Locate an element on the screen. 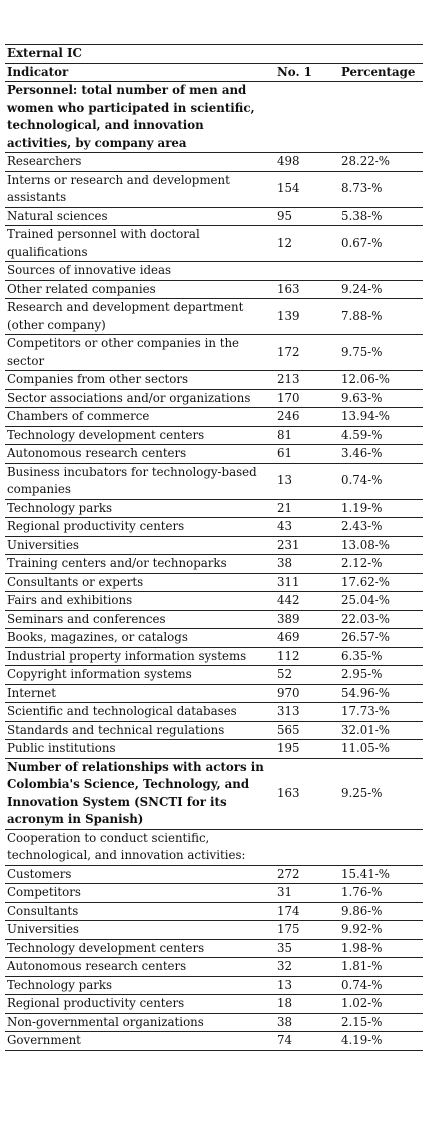  table-row: Non-governmental organizations 38 2.15-% is located at coordinates (214, 1022).